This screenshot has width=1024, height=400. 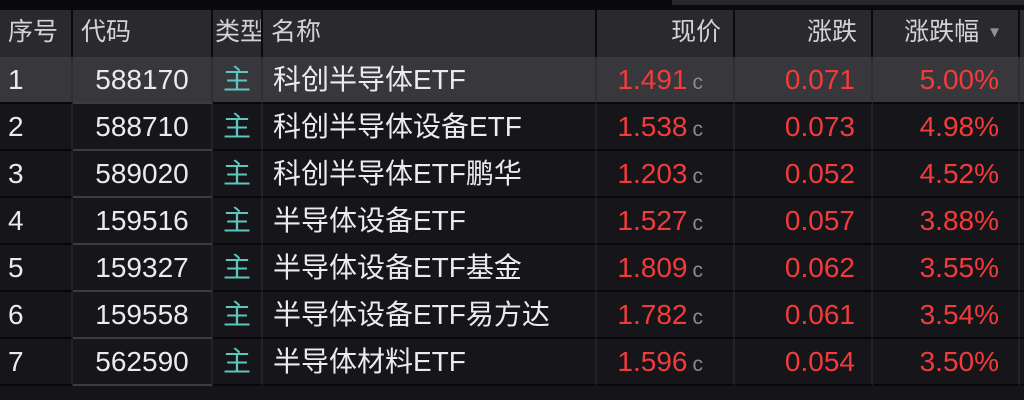 I want to click on cell-code: 589020, so click(x=143, y=174).